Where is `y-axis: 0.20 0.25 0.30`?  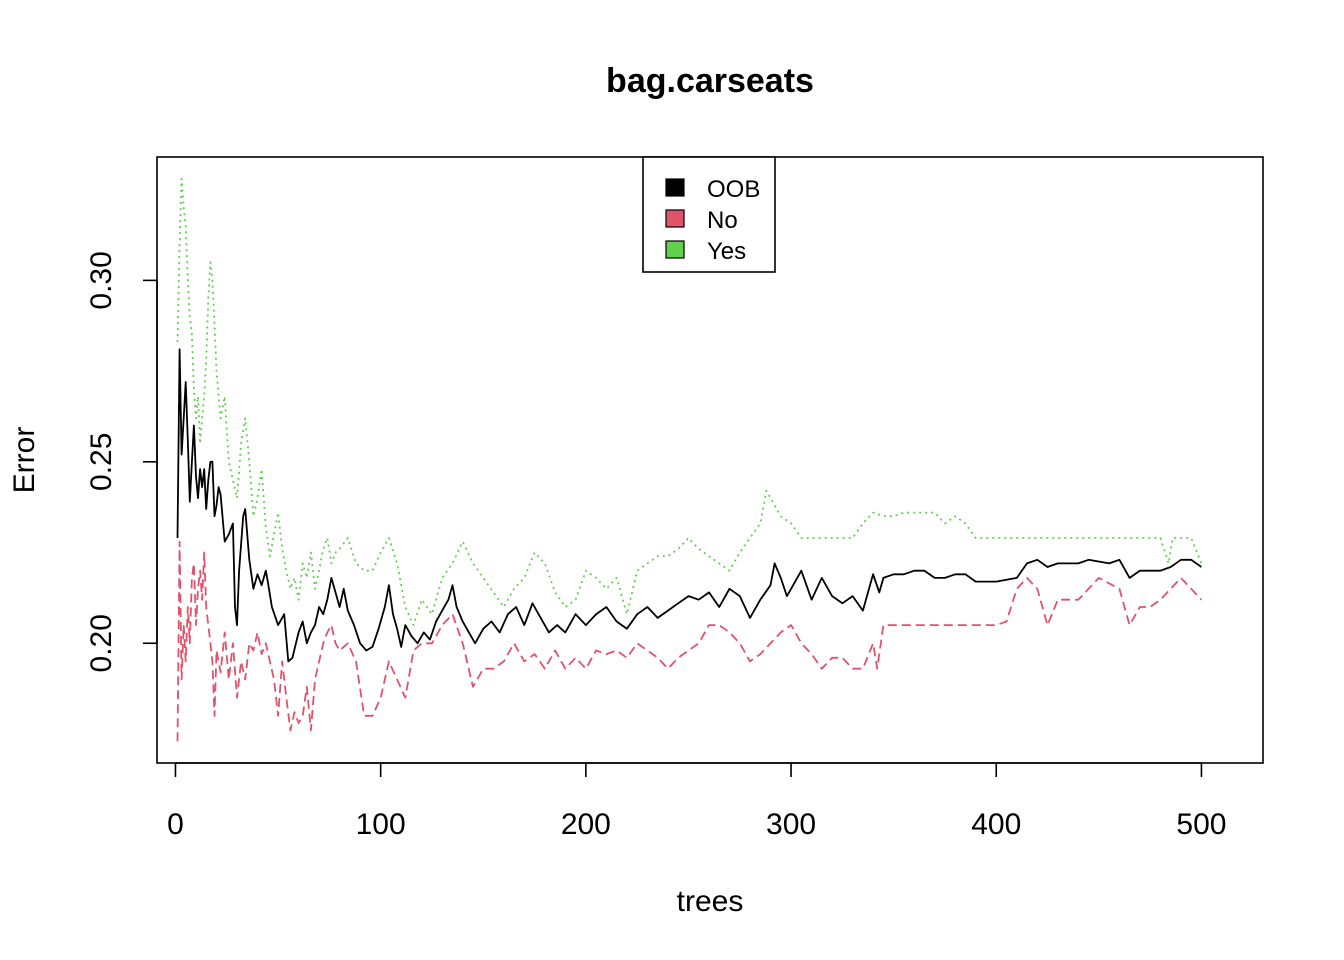 y-axis: 0.20 0.25 0.30 is located at coordinates (121, 461).